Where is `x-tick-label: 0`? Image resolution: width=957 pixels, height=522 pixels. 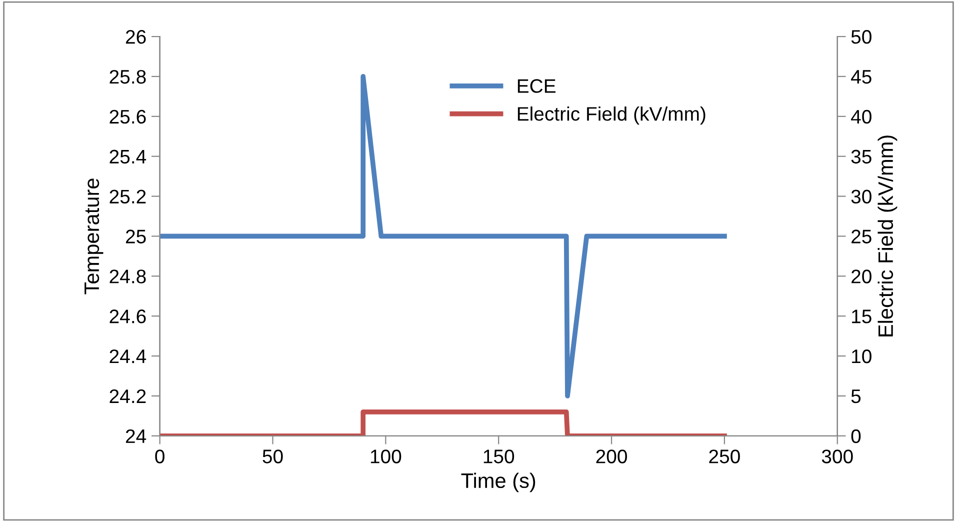 x-tick-label: 0 is located at coordinates (159, 457).